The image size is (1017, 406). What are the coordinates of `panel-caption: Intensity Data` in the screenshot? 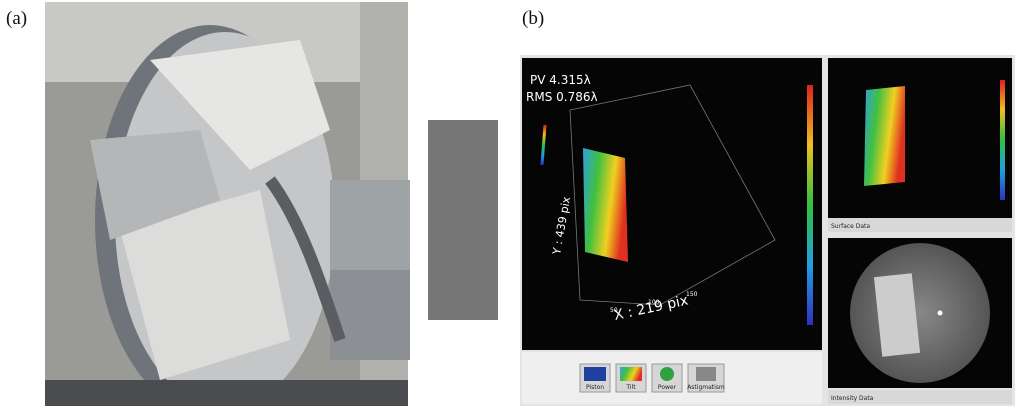 It's located at (852, 398).